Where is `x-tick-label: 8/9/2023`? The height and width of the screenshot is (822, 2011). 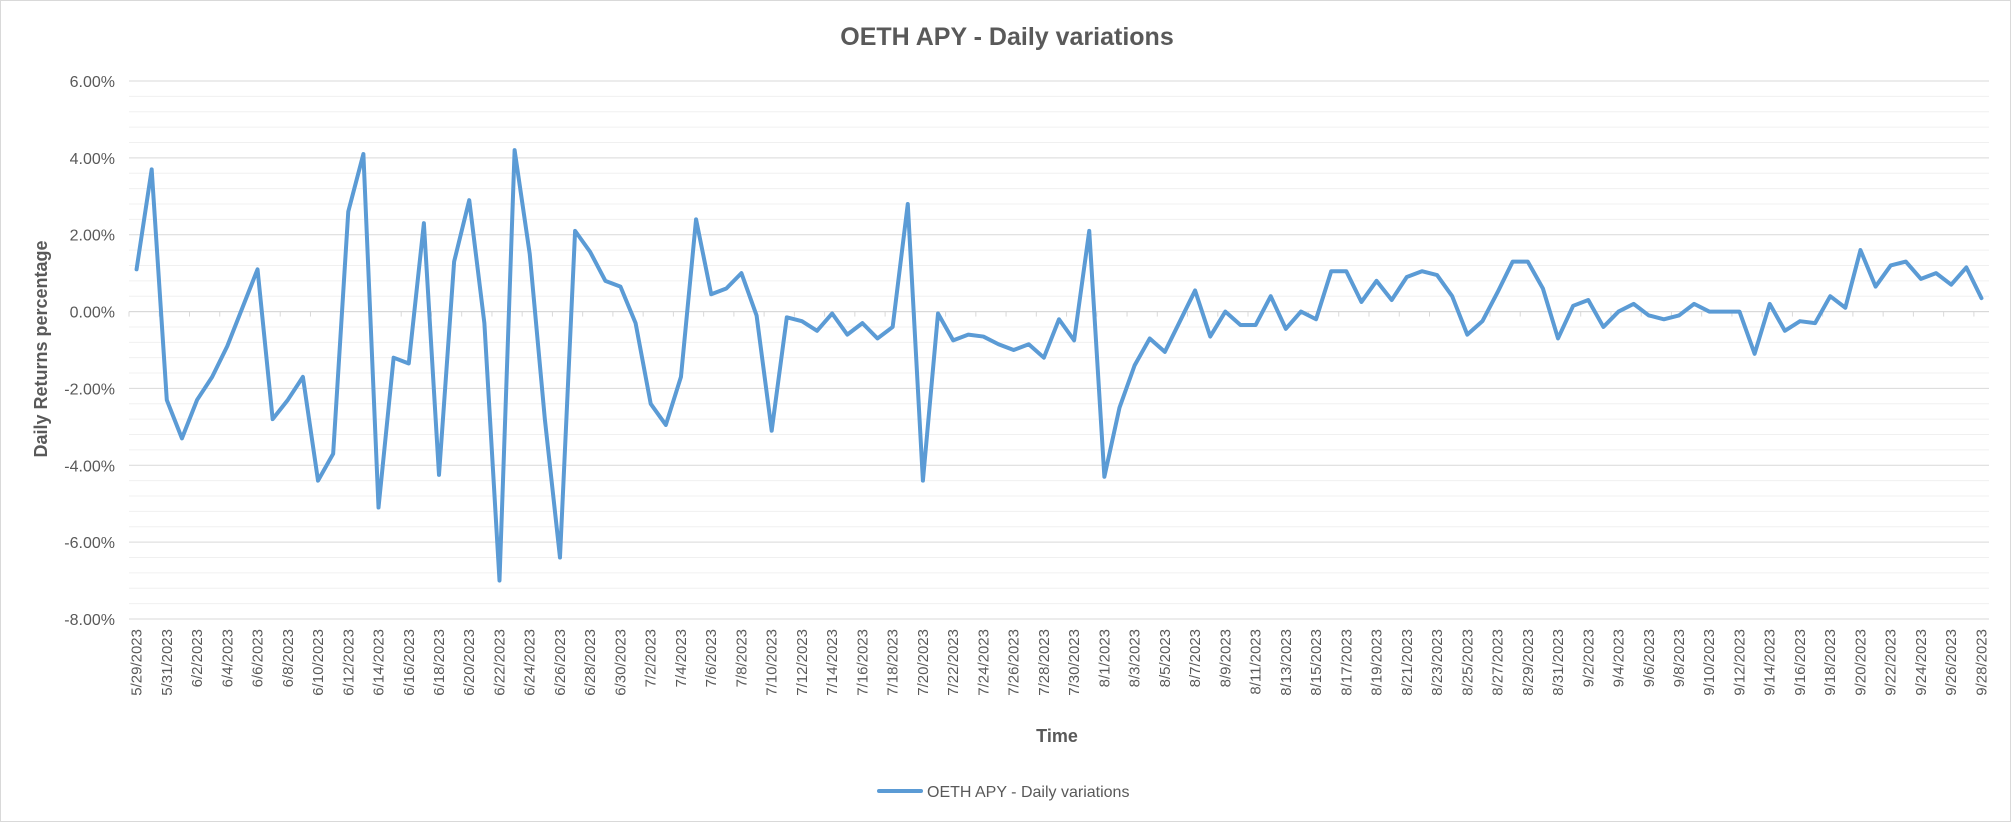 x-tick-label: 8/9/2023 is located at coordinates (1225, 658).